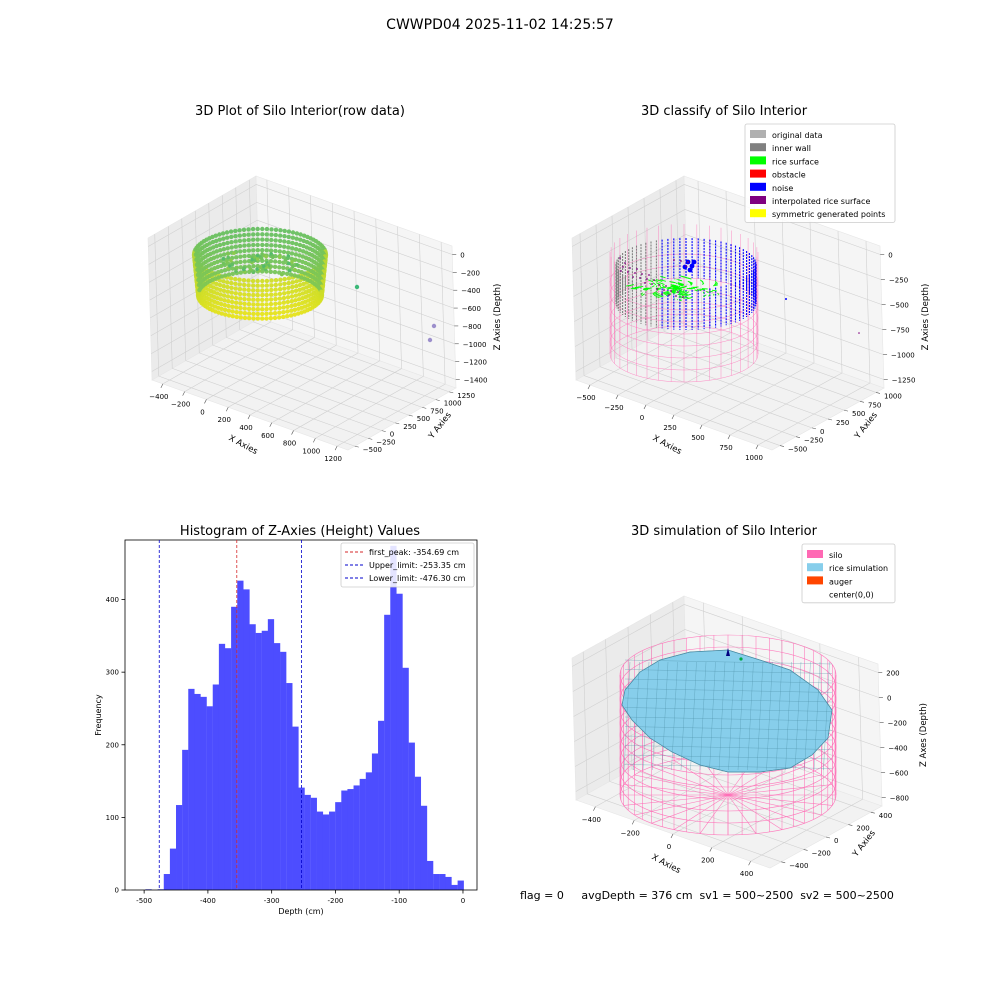 This screenshot has height=1000, width=1000. What do you see at coordinates (613, 408) in the screenshot?
I see `x-tick-label: −250` at bounding box center [613, 408].